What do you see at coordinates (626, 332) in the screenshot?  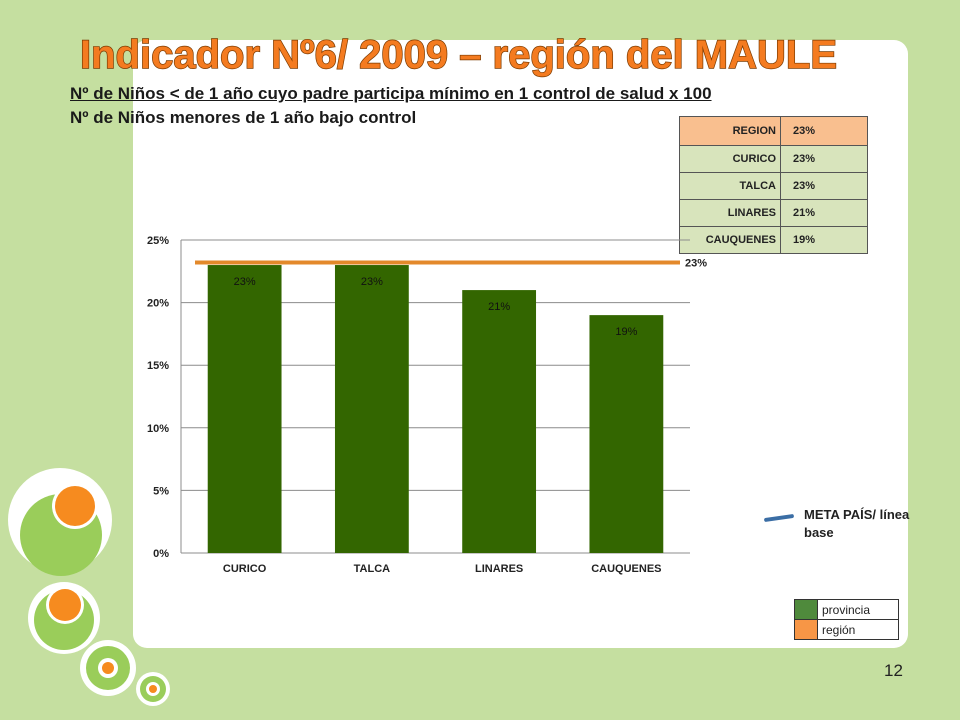 I see `data-label: 19%` at bounding box center [626, 332].